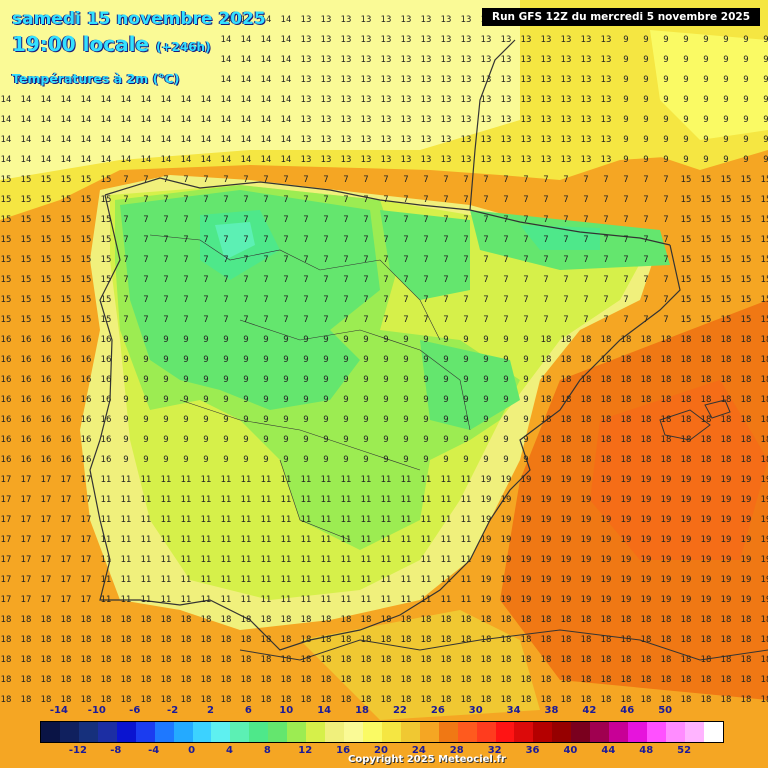  I want to click on legend-label-bottom: 0, so click(192, 750).